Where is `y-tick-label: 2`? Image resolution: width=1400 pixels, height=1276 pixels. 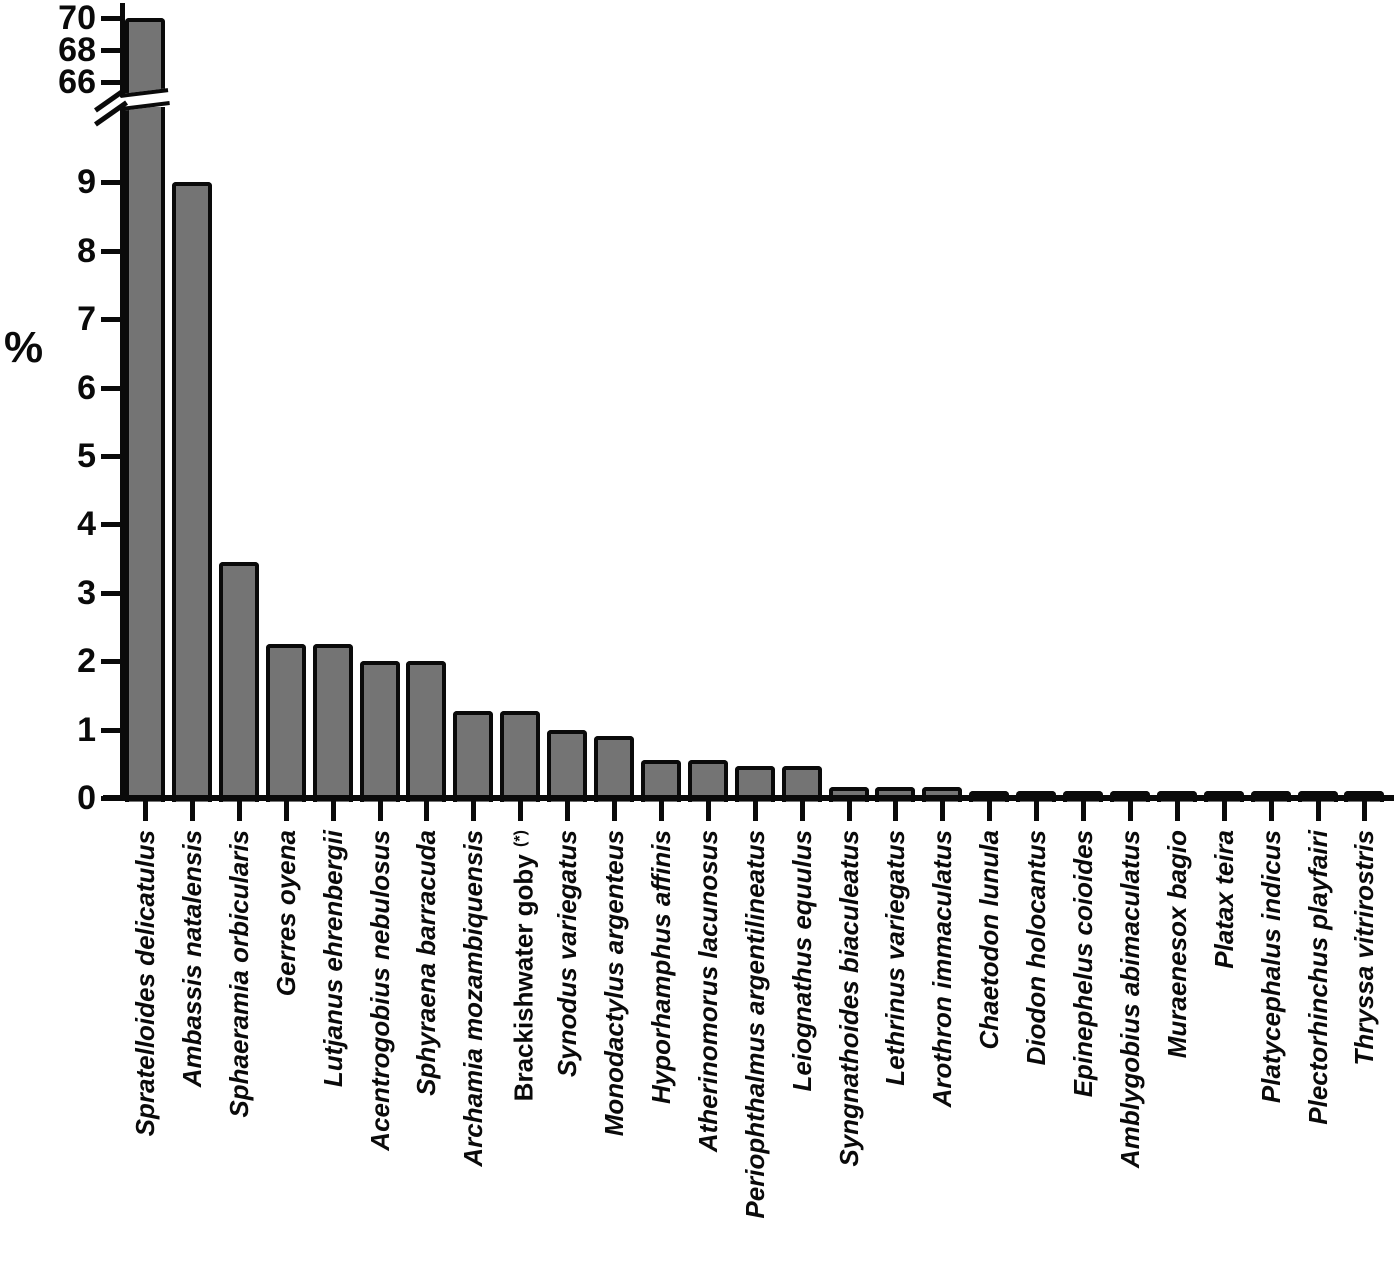 y-tick-label: 2 is located at coordinates (86, 661).